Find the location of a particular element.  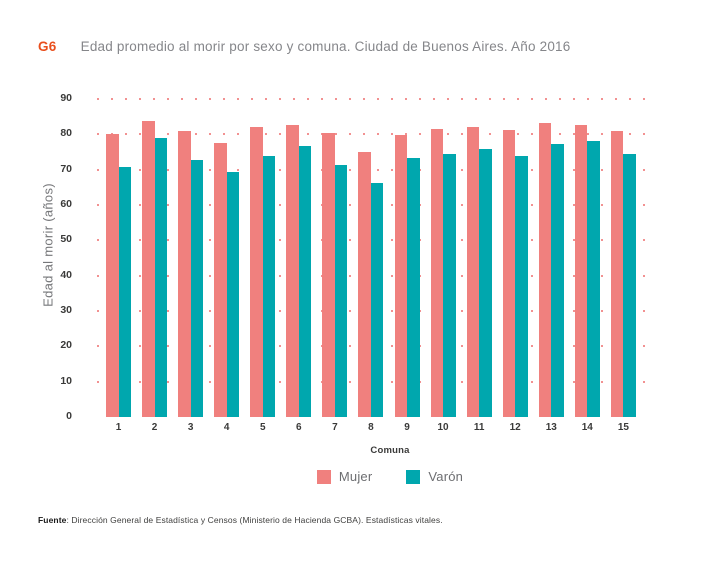

bar-group-comuna-12: 12 is located at coordinates (515, 266).